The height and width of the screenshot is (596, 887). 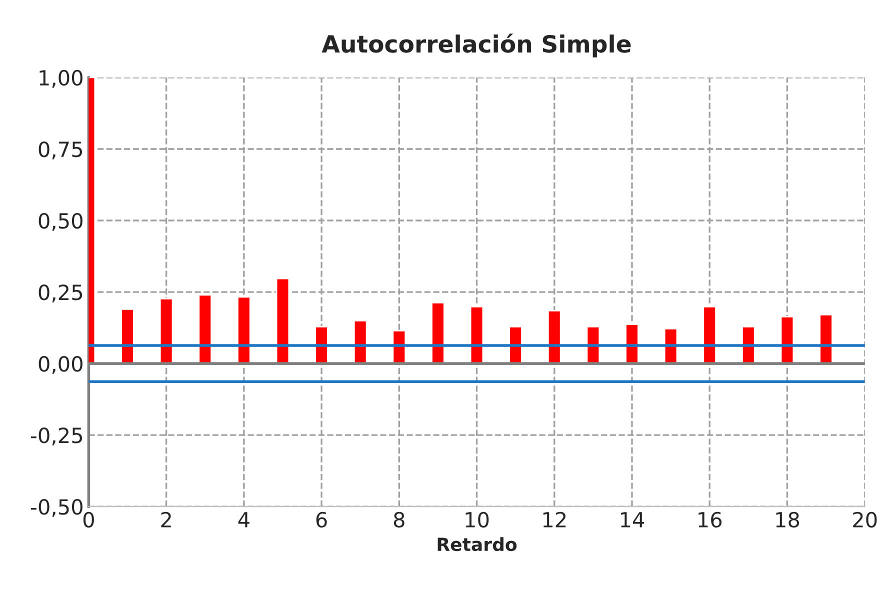 I want to click on x-tick-label: 4, so click(x=244, y=520).